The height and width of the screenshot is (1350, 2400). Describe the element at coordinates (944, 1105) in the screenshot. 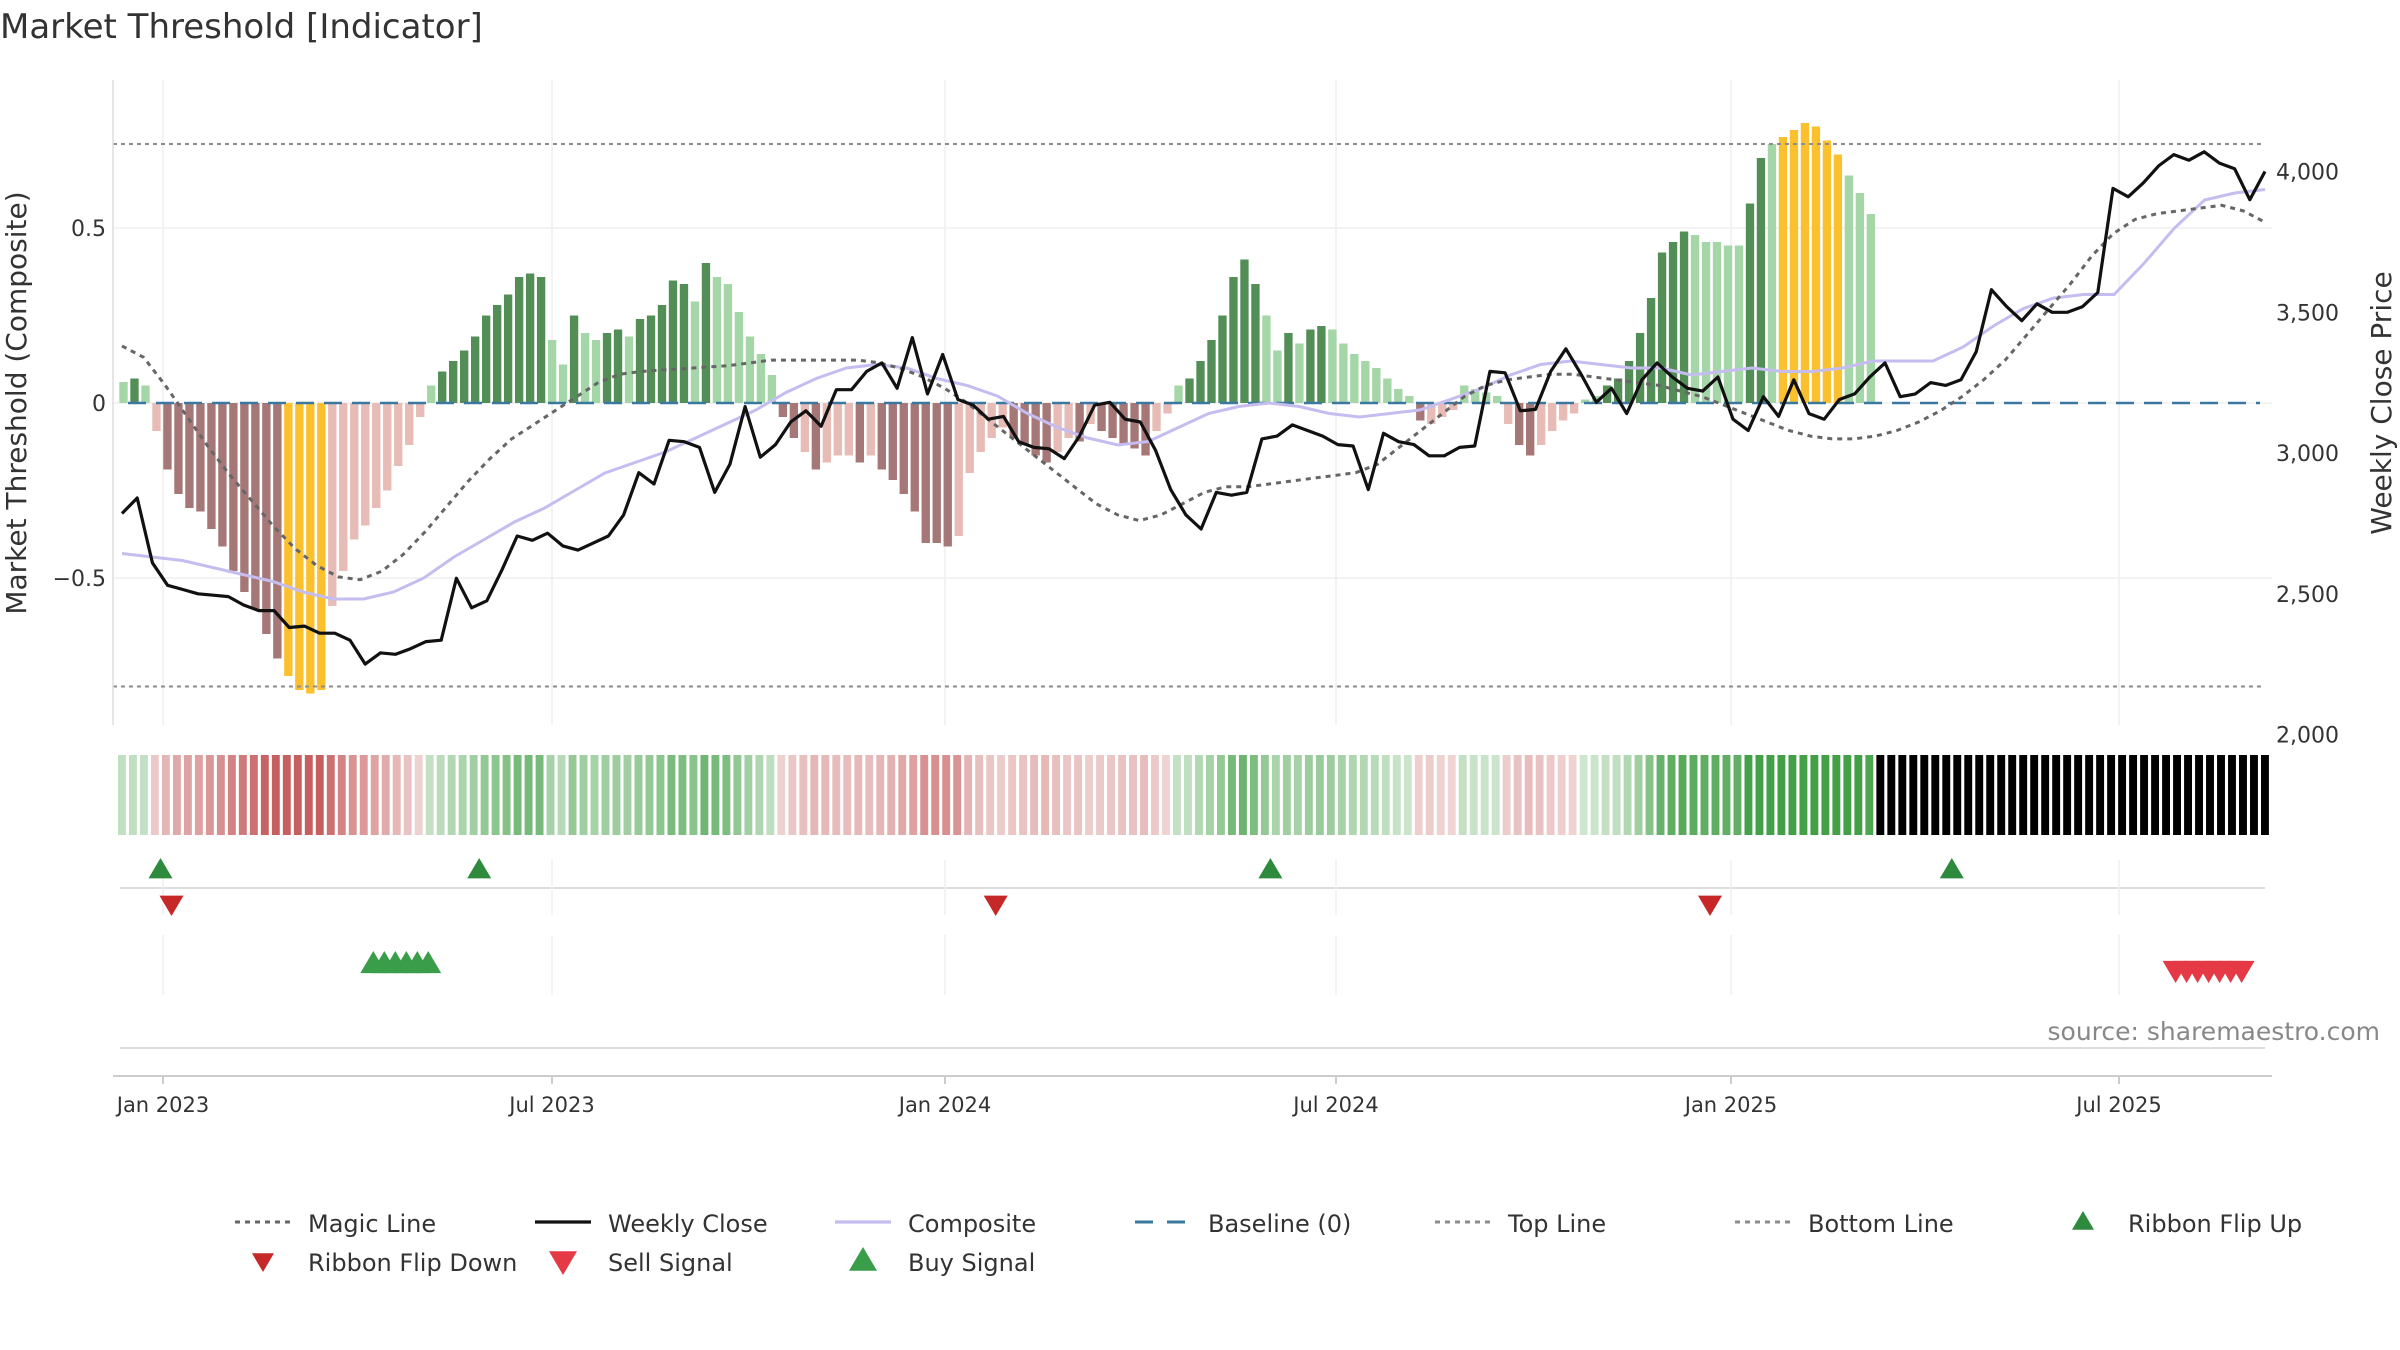

I see `x-tick-label: Jan 2024` at that location.